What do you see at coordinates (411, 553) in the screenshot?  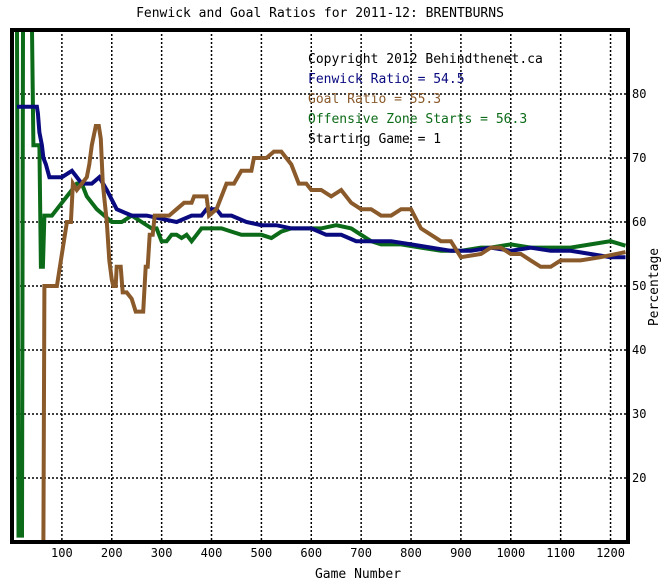 I see `x-tick-label: 800` at bounding box center [411, 553].